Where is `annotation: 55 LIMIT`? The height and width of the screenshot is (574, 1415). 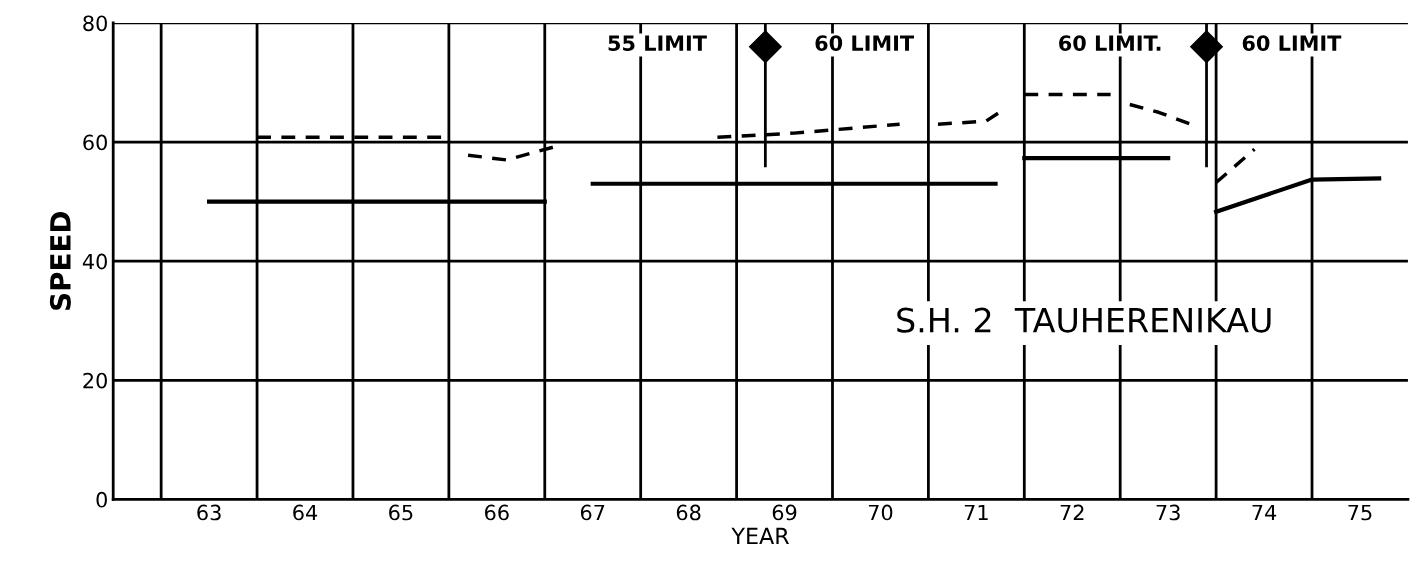 annotation: 55 LIMIT is located at coordinates (657, 43).